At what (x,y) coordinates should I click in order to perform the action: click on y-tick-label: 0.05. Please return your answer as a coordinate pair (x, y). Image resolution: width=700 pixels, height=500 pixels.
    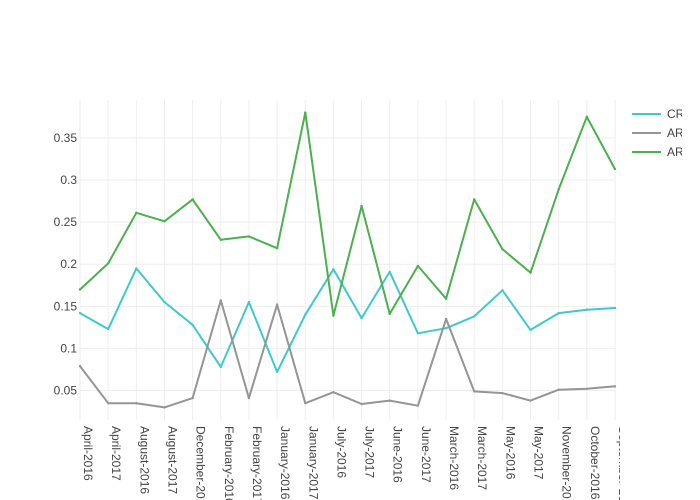
    Looking at the image, I should click on (66, 391).